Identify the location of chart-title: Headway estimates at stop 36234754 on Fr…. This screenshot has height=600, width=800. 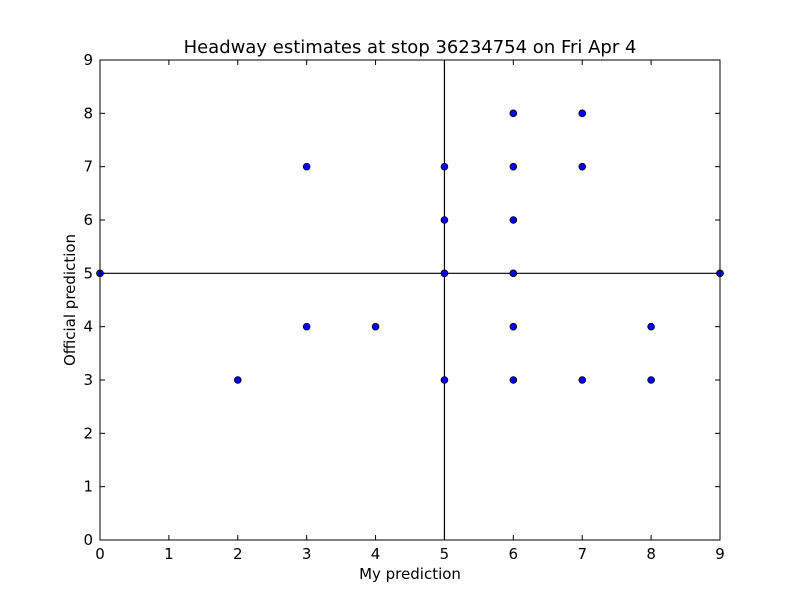
(410, 47).